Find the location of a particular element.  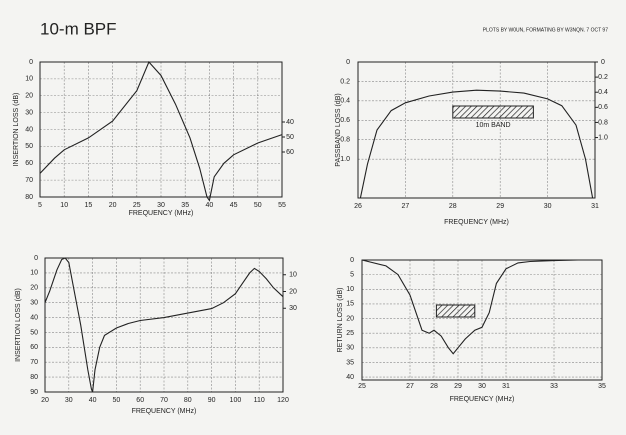

x-tick-label: 10 is located at coordinates (64, 205).